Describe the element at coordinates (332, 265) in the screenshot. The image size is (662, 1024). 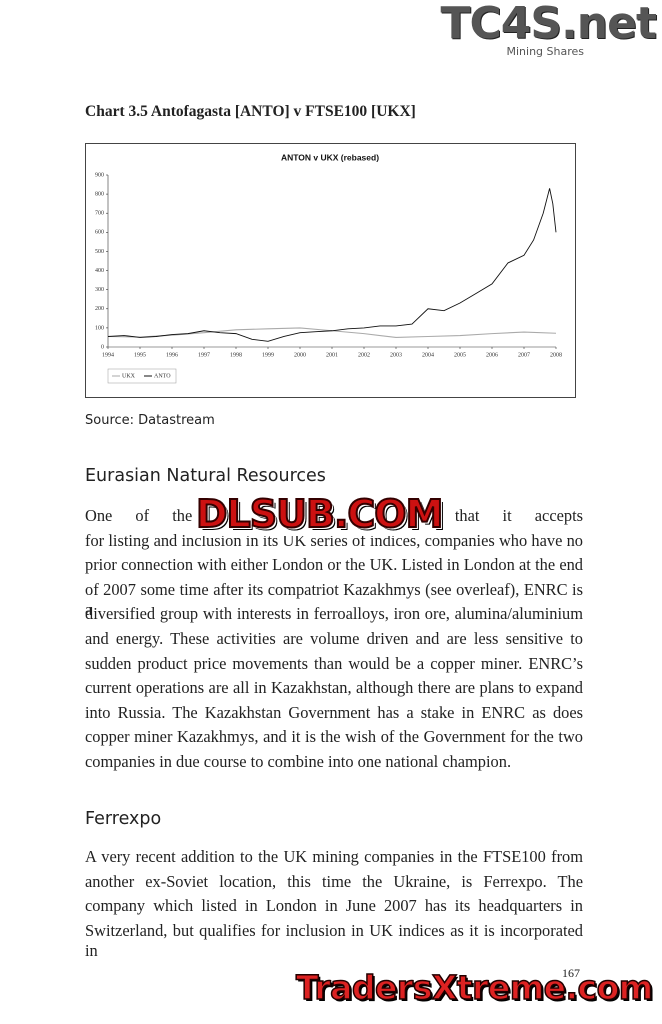
I see `series-line` at that location.